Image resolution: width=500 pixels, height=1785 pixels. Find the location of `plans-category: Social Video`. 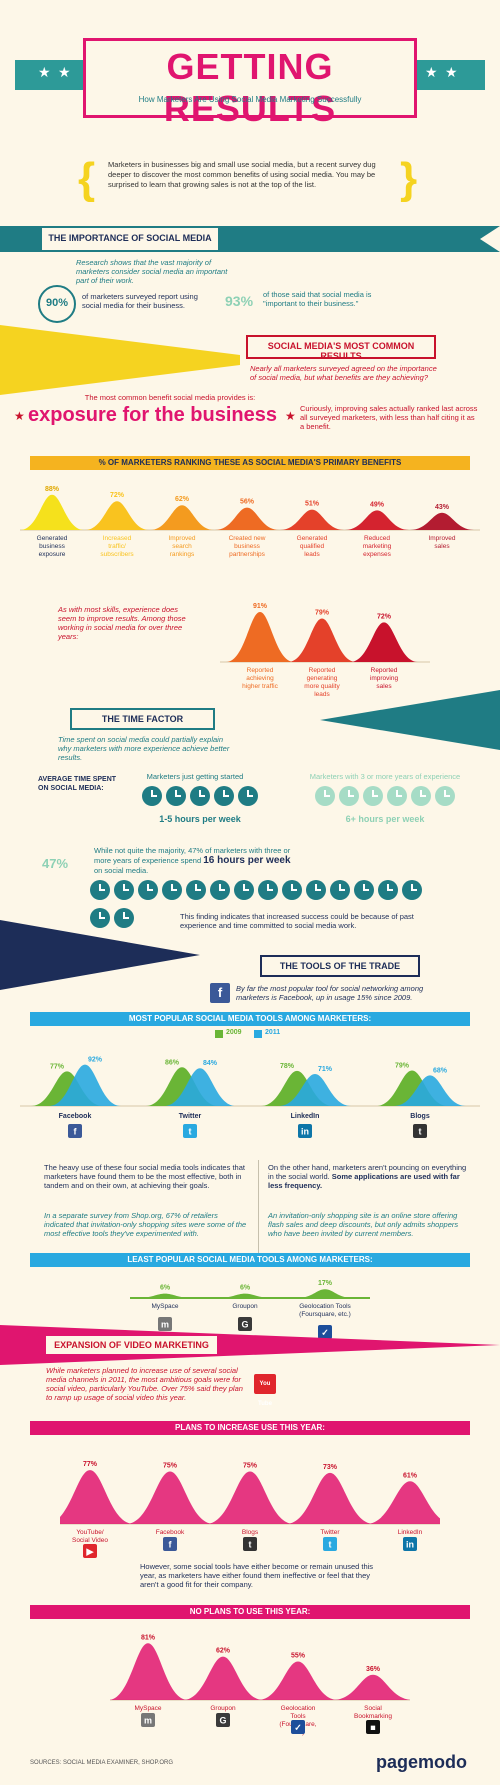

plans-category: Social Video is located at coordinates (90, 1540).